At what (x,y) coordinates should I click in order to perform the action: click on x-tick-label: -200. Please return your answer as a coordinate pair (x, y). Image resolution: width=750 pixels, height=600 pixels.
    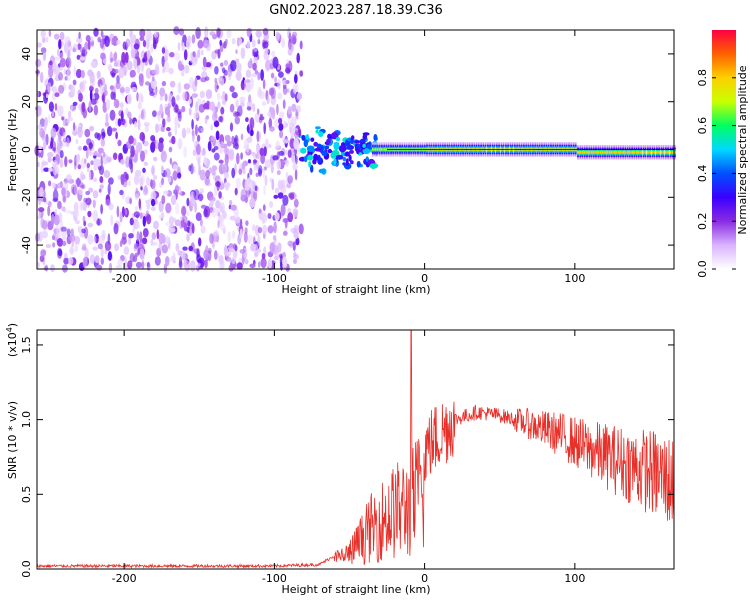
    Looking at the image, I should click on (124, 578).